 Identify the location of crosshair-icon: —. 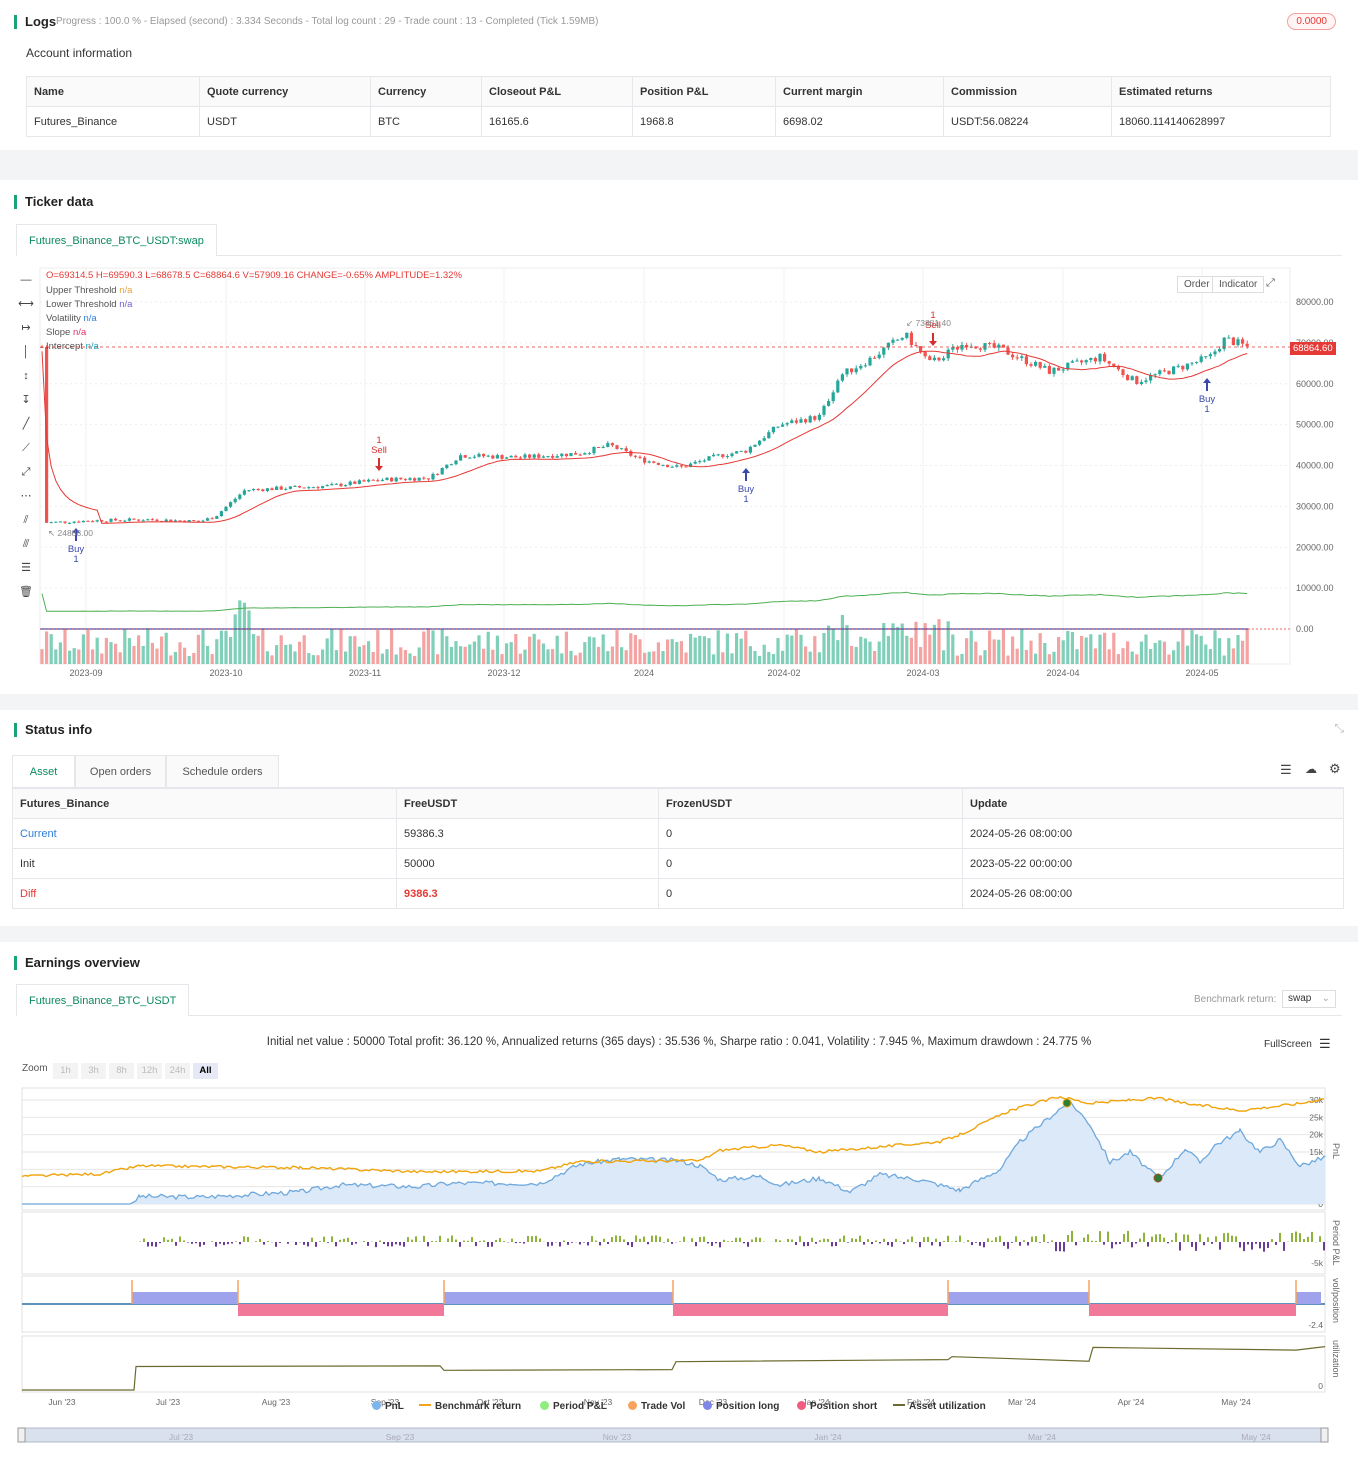
(26, 280).